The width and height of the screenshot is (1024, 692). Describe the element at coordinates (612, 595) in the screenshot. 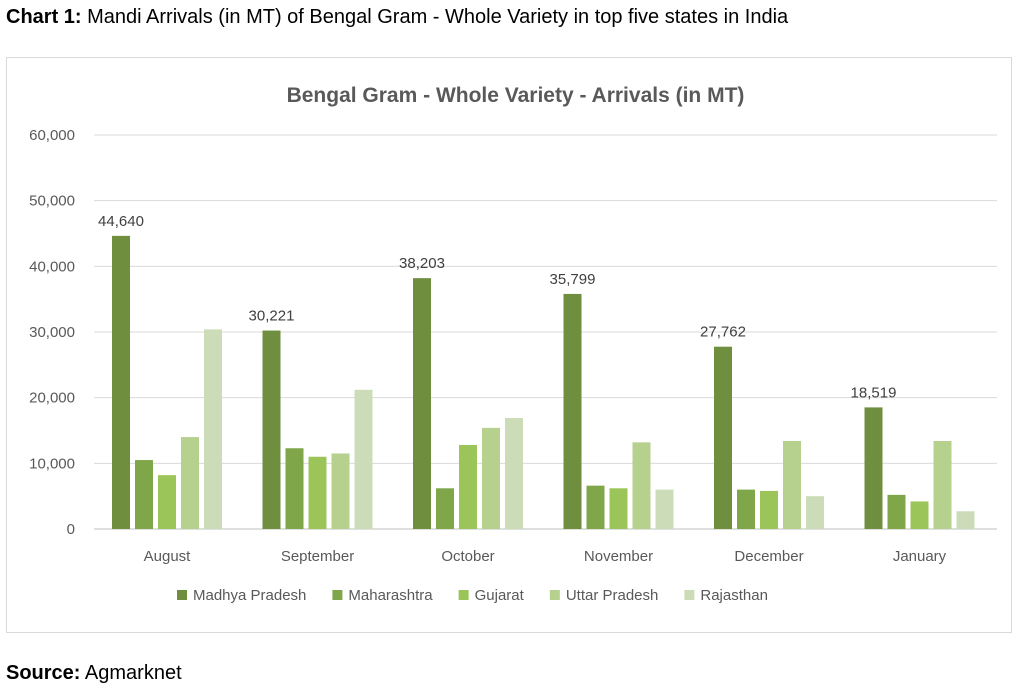

I see `legend-label: Uttar Pradesh` at that location.